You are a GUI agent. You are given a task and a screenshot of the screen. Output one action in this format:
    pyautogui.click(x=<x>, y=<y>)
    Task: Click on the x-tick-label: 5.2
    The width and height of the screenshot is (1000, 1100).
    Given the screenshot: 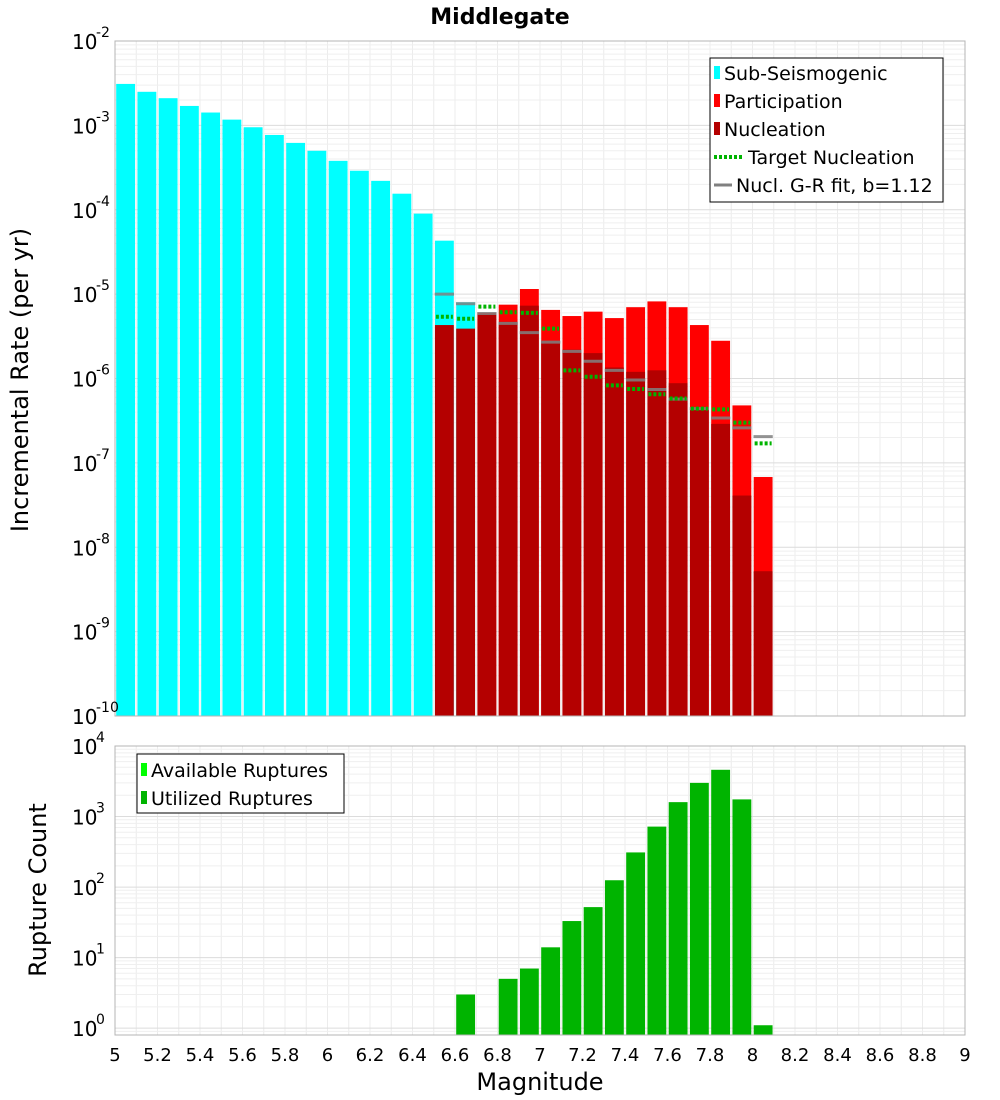 What is the action you would take?
    pyautogui.click(x=157, y=1055)
    